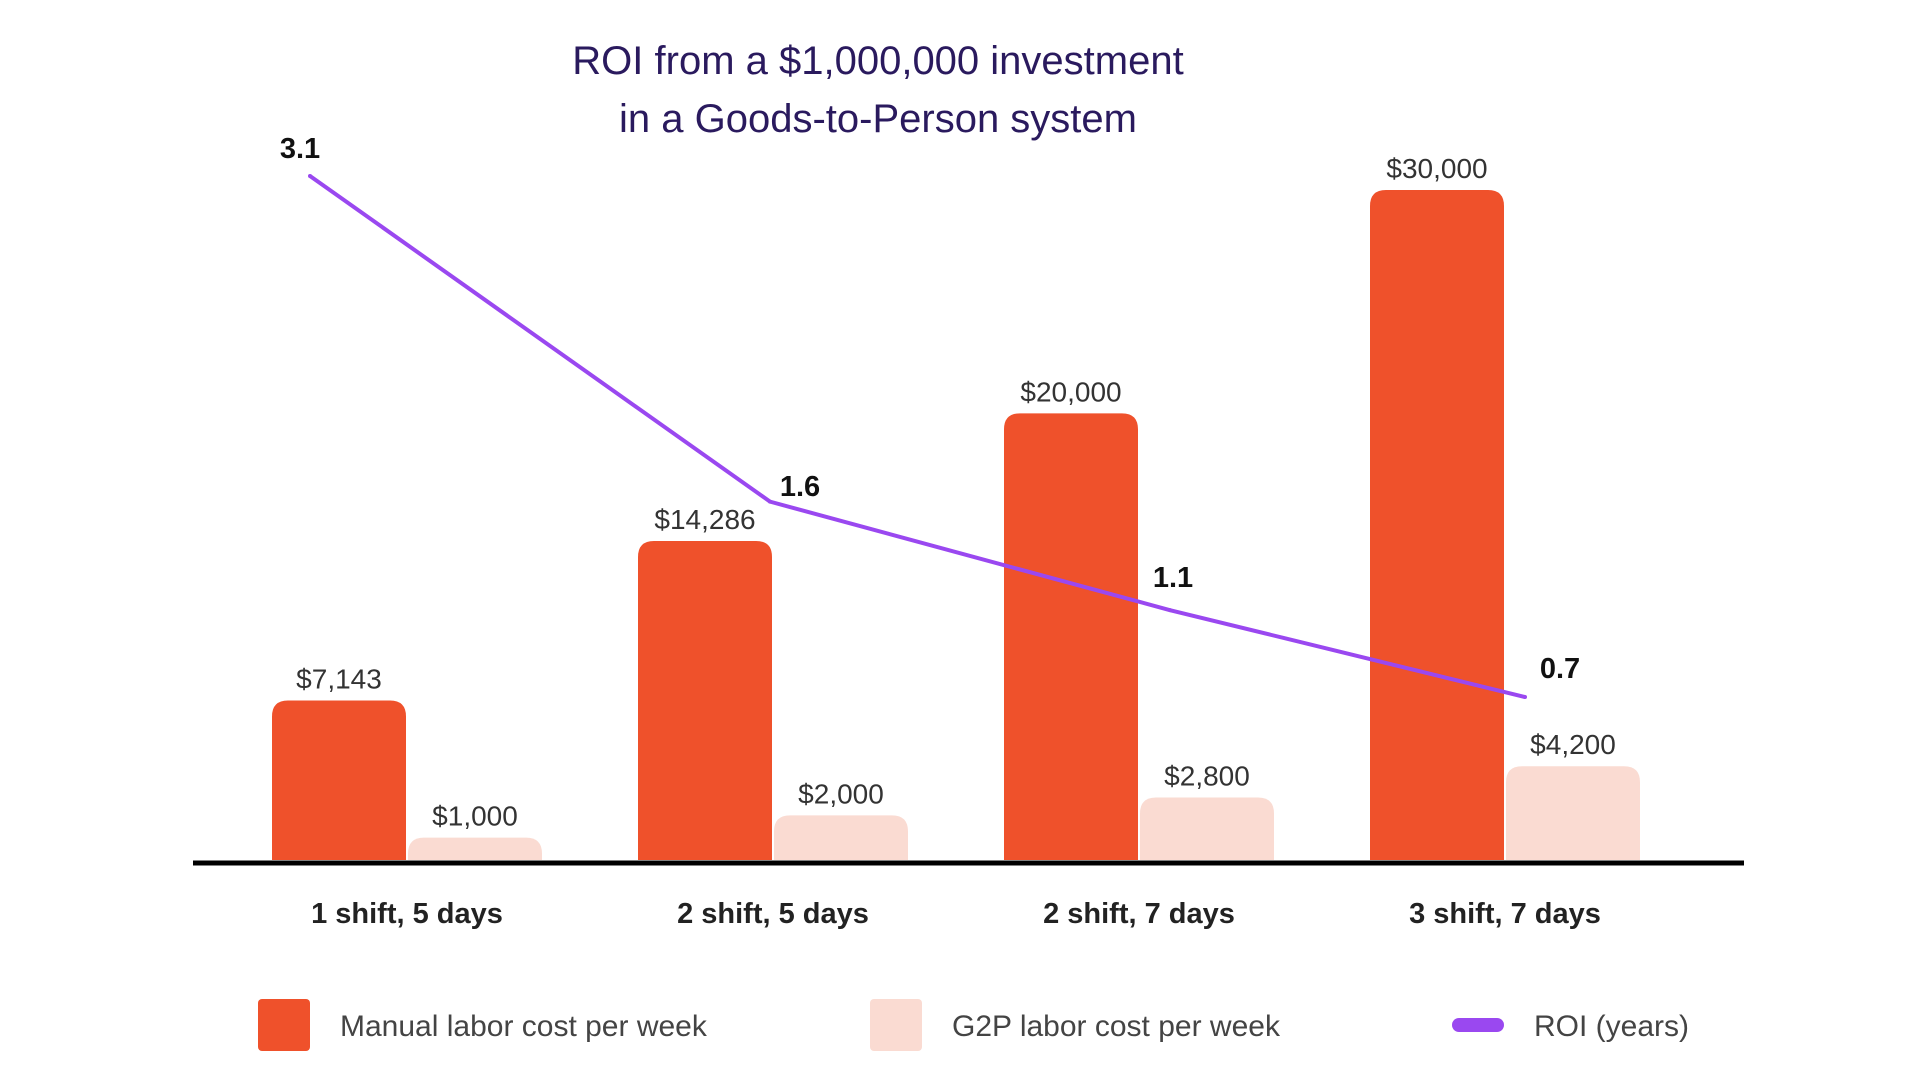 Image resolution: width=1920 pixels, height=1080 pixels. What do you see at coordinates (1436, 168) in the screenshot?
I see `manual-value-label-4: $30,000` at bounding box center [1436, 168].